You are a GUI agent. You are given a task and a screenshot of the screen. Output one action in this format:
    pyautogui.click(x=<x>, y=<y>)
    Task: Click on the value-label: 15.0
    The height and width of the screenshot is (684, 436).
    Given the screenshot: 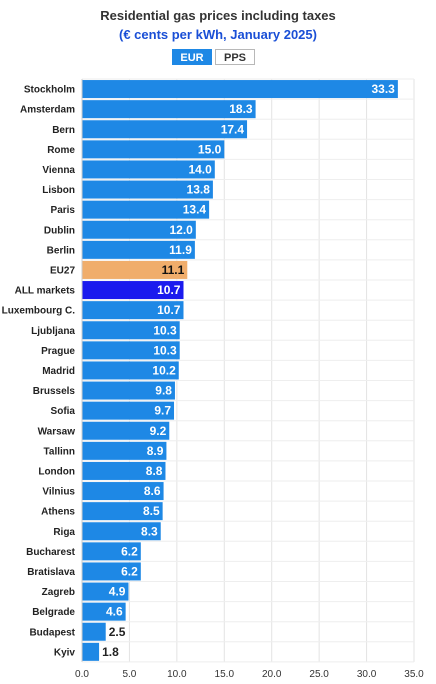 What is the action you would take?
    pyautogui.click(x=210, y=149)
    